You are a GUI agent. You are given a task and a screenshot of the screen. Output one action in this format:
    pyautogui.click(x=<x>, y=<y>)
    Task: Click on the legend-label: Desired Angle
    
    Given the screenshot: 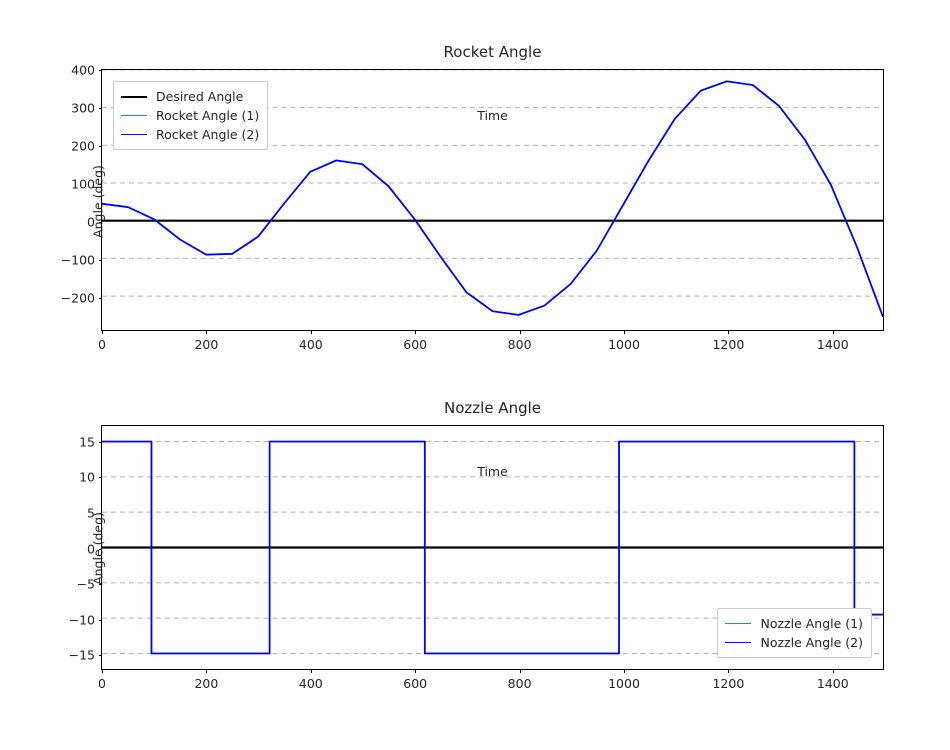 What is the action you would take?
    pyautogui.click(x=200, y=96)
    